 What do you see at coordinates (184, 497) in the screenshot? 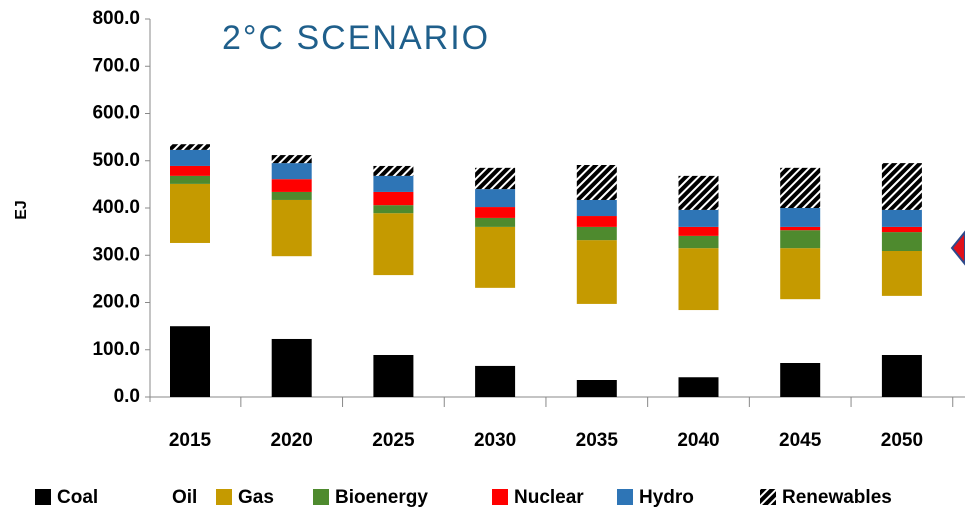
I see `legend-label: Oil` at bounding box center [184, 497].